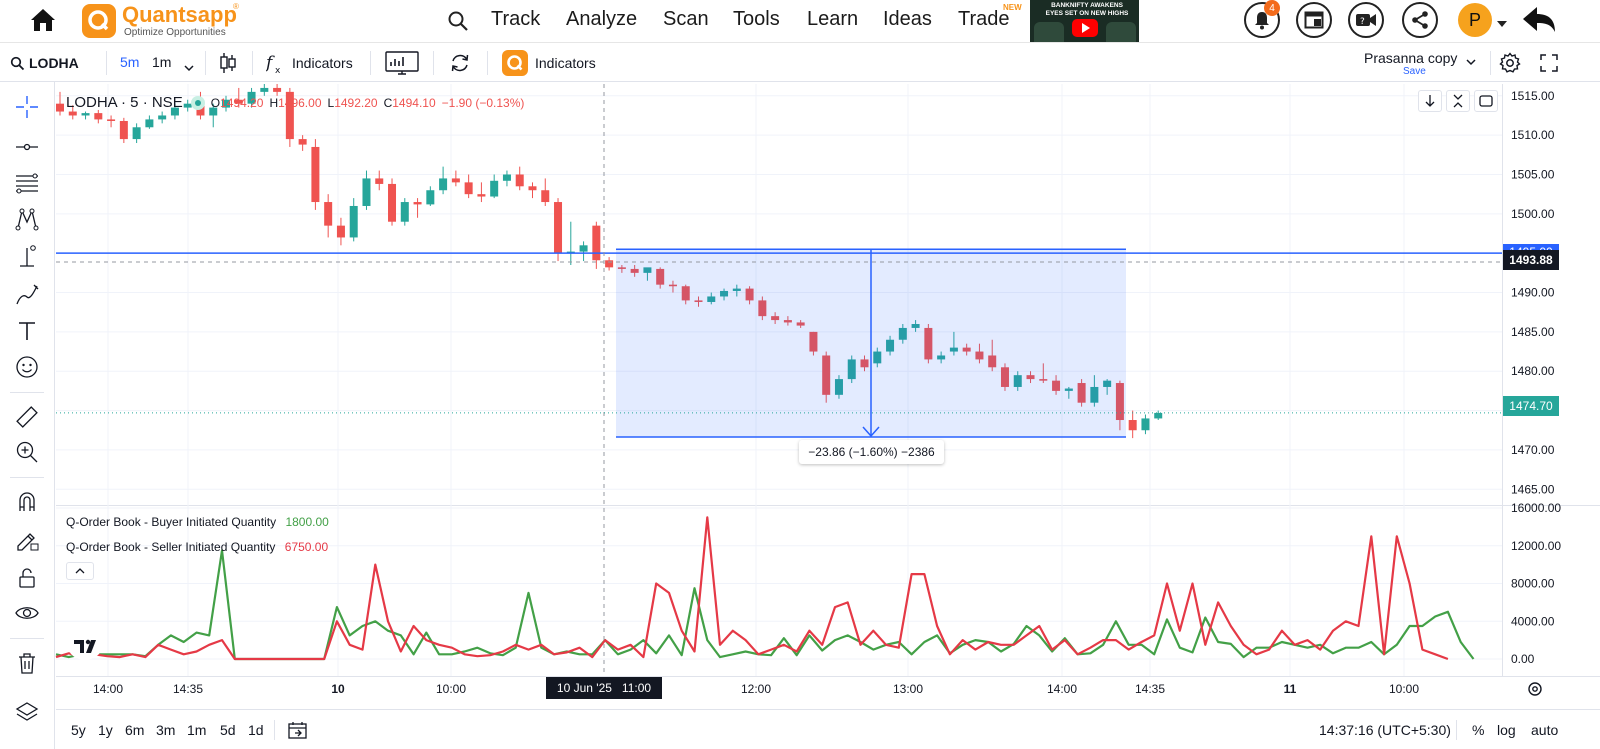 The height and width of the screenshot is (749, 1600). What do you see at coordinates (27, 502) in the screenshot?
I see `magnet-icon` at bounding box center [27, 502].